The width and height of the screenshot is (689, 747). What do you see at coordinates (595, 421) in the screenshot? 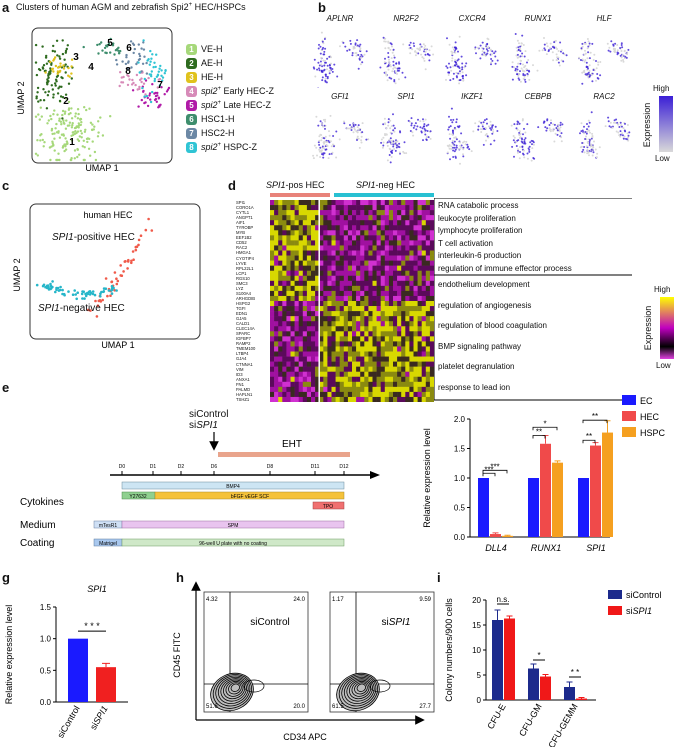
I see `sig-bracket` at bounding box center [595, 421].